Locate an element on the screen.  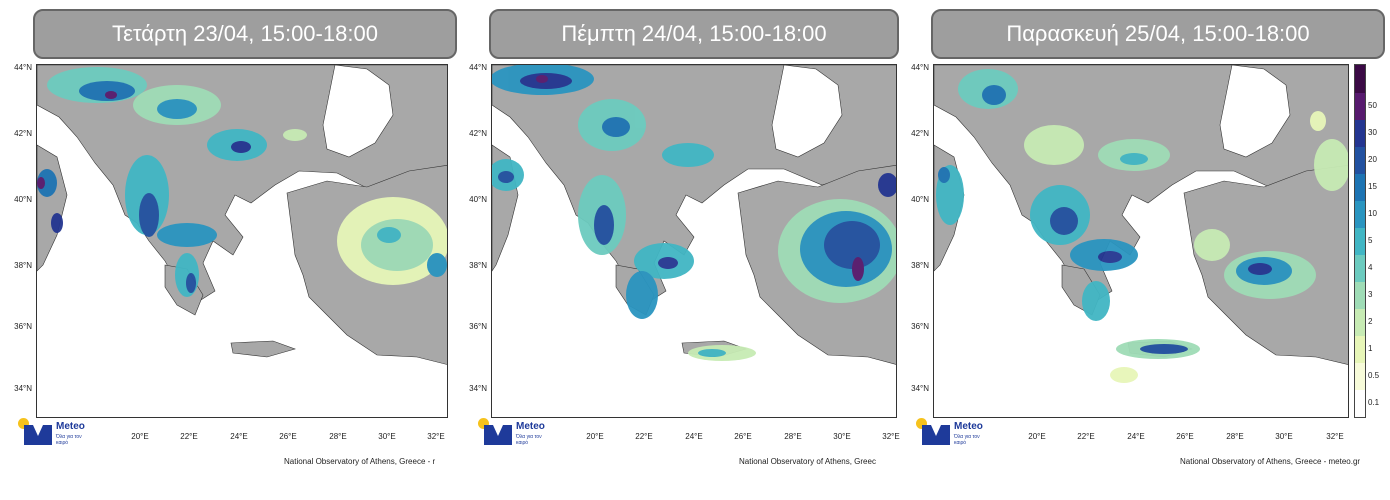
panel-title: Τετάρτη 23/04, 15:00-18:00 is located at coordinates (245, 34).